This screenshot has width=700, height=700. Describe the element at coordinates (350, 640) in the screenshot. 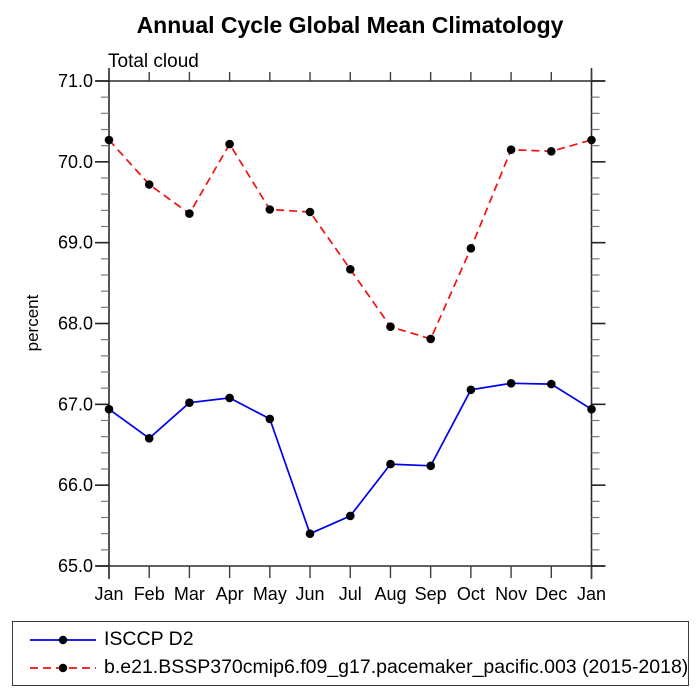

I see `legend-item-isccp: ISCCP D2` at that location.